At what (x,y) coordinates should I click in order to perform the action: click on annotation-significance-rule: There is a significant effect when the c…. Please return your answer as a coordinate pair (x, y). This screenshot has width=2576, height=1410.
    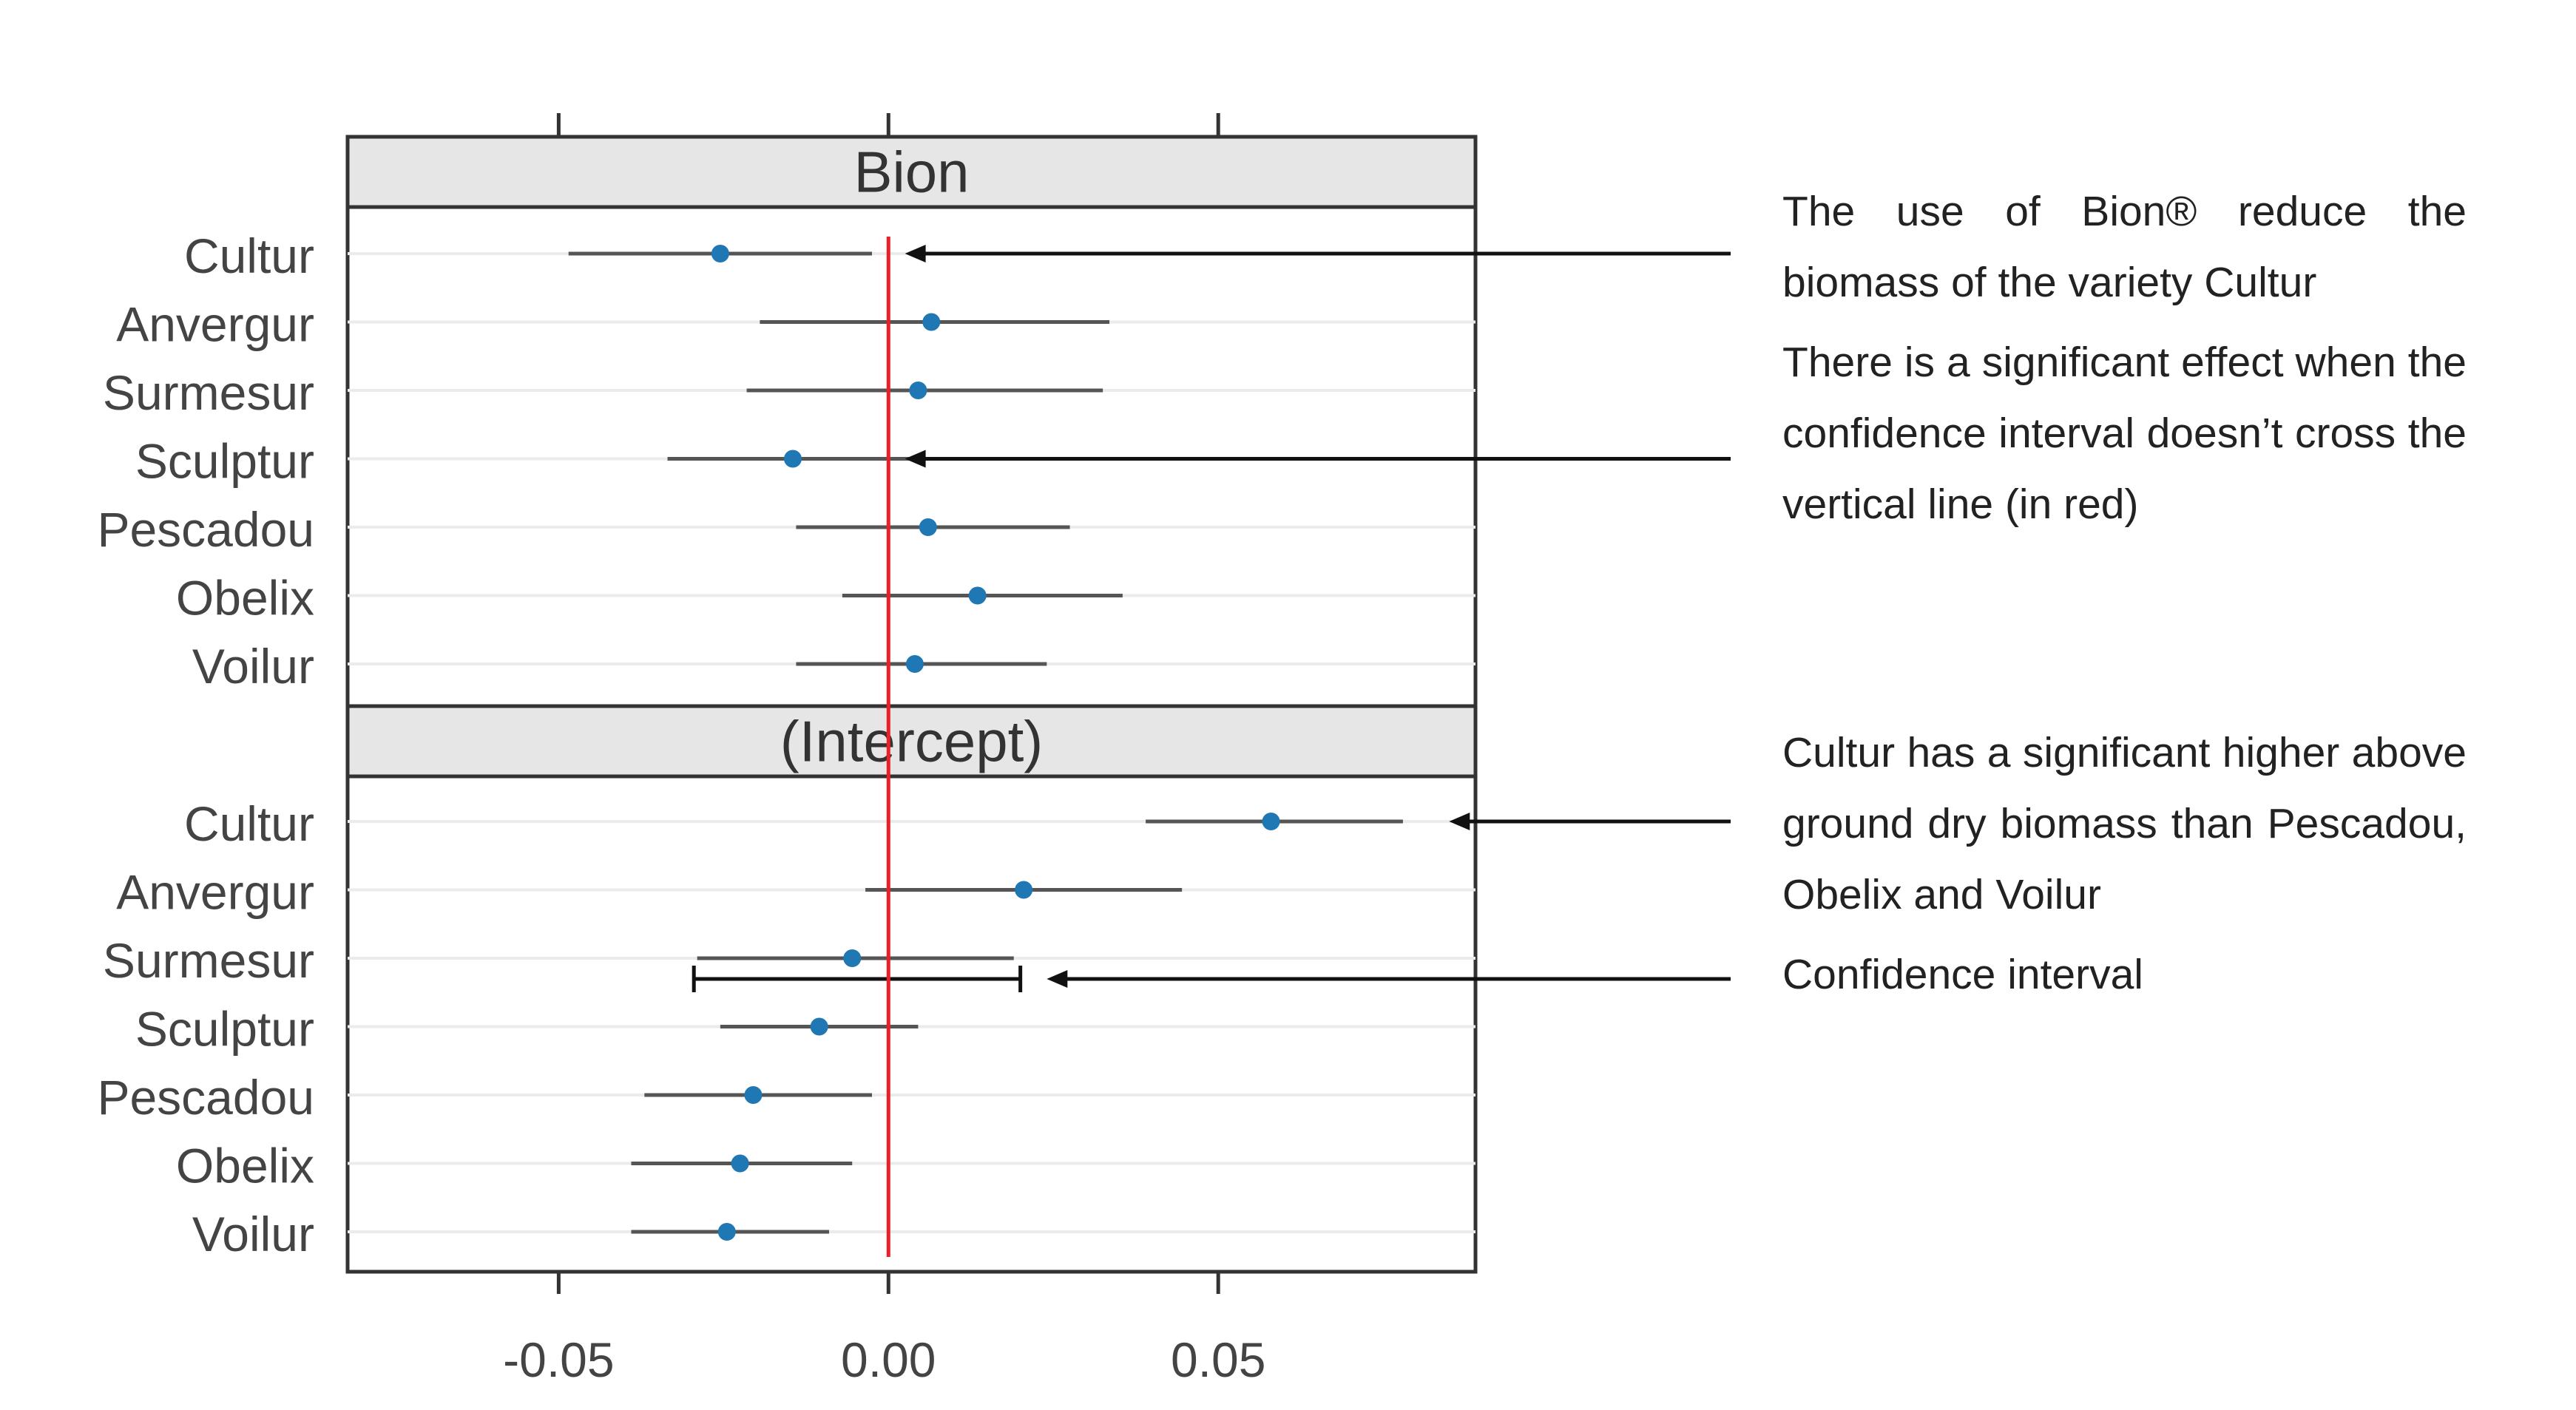
    Looking at the image, I should click on (2124, 434).